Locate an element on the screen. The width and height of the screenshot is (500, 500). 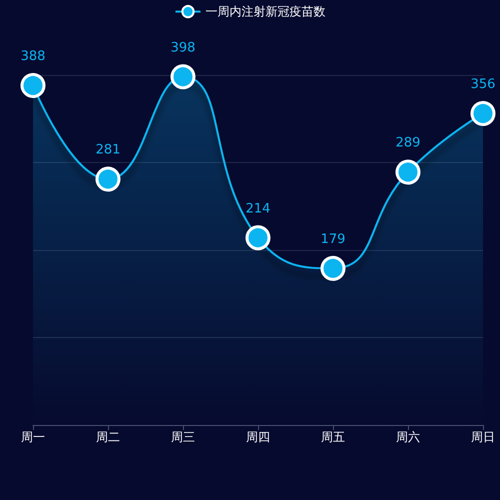
data-label: 281 is located at coordinates (108, 150).